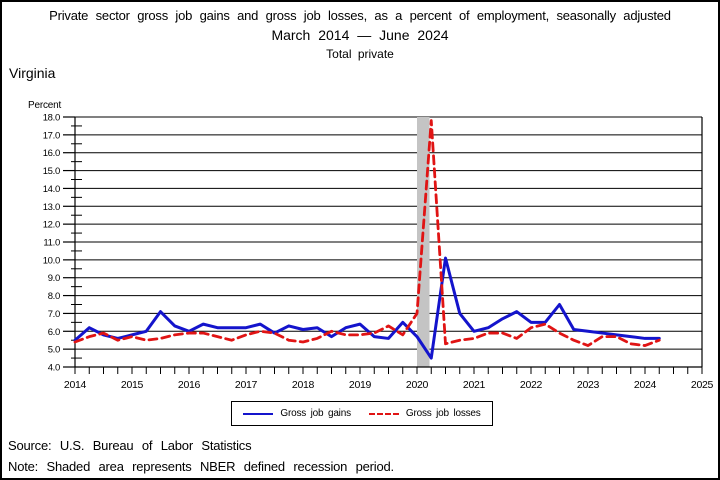 Image resolution: width=720 pixels, height=480 pixels. Describe the element at coordinates (303, 385) in the screenshot. I see `svg-text: 2018` at that location.